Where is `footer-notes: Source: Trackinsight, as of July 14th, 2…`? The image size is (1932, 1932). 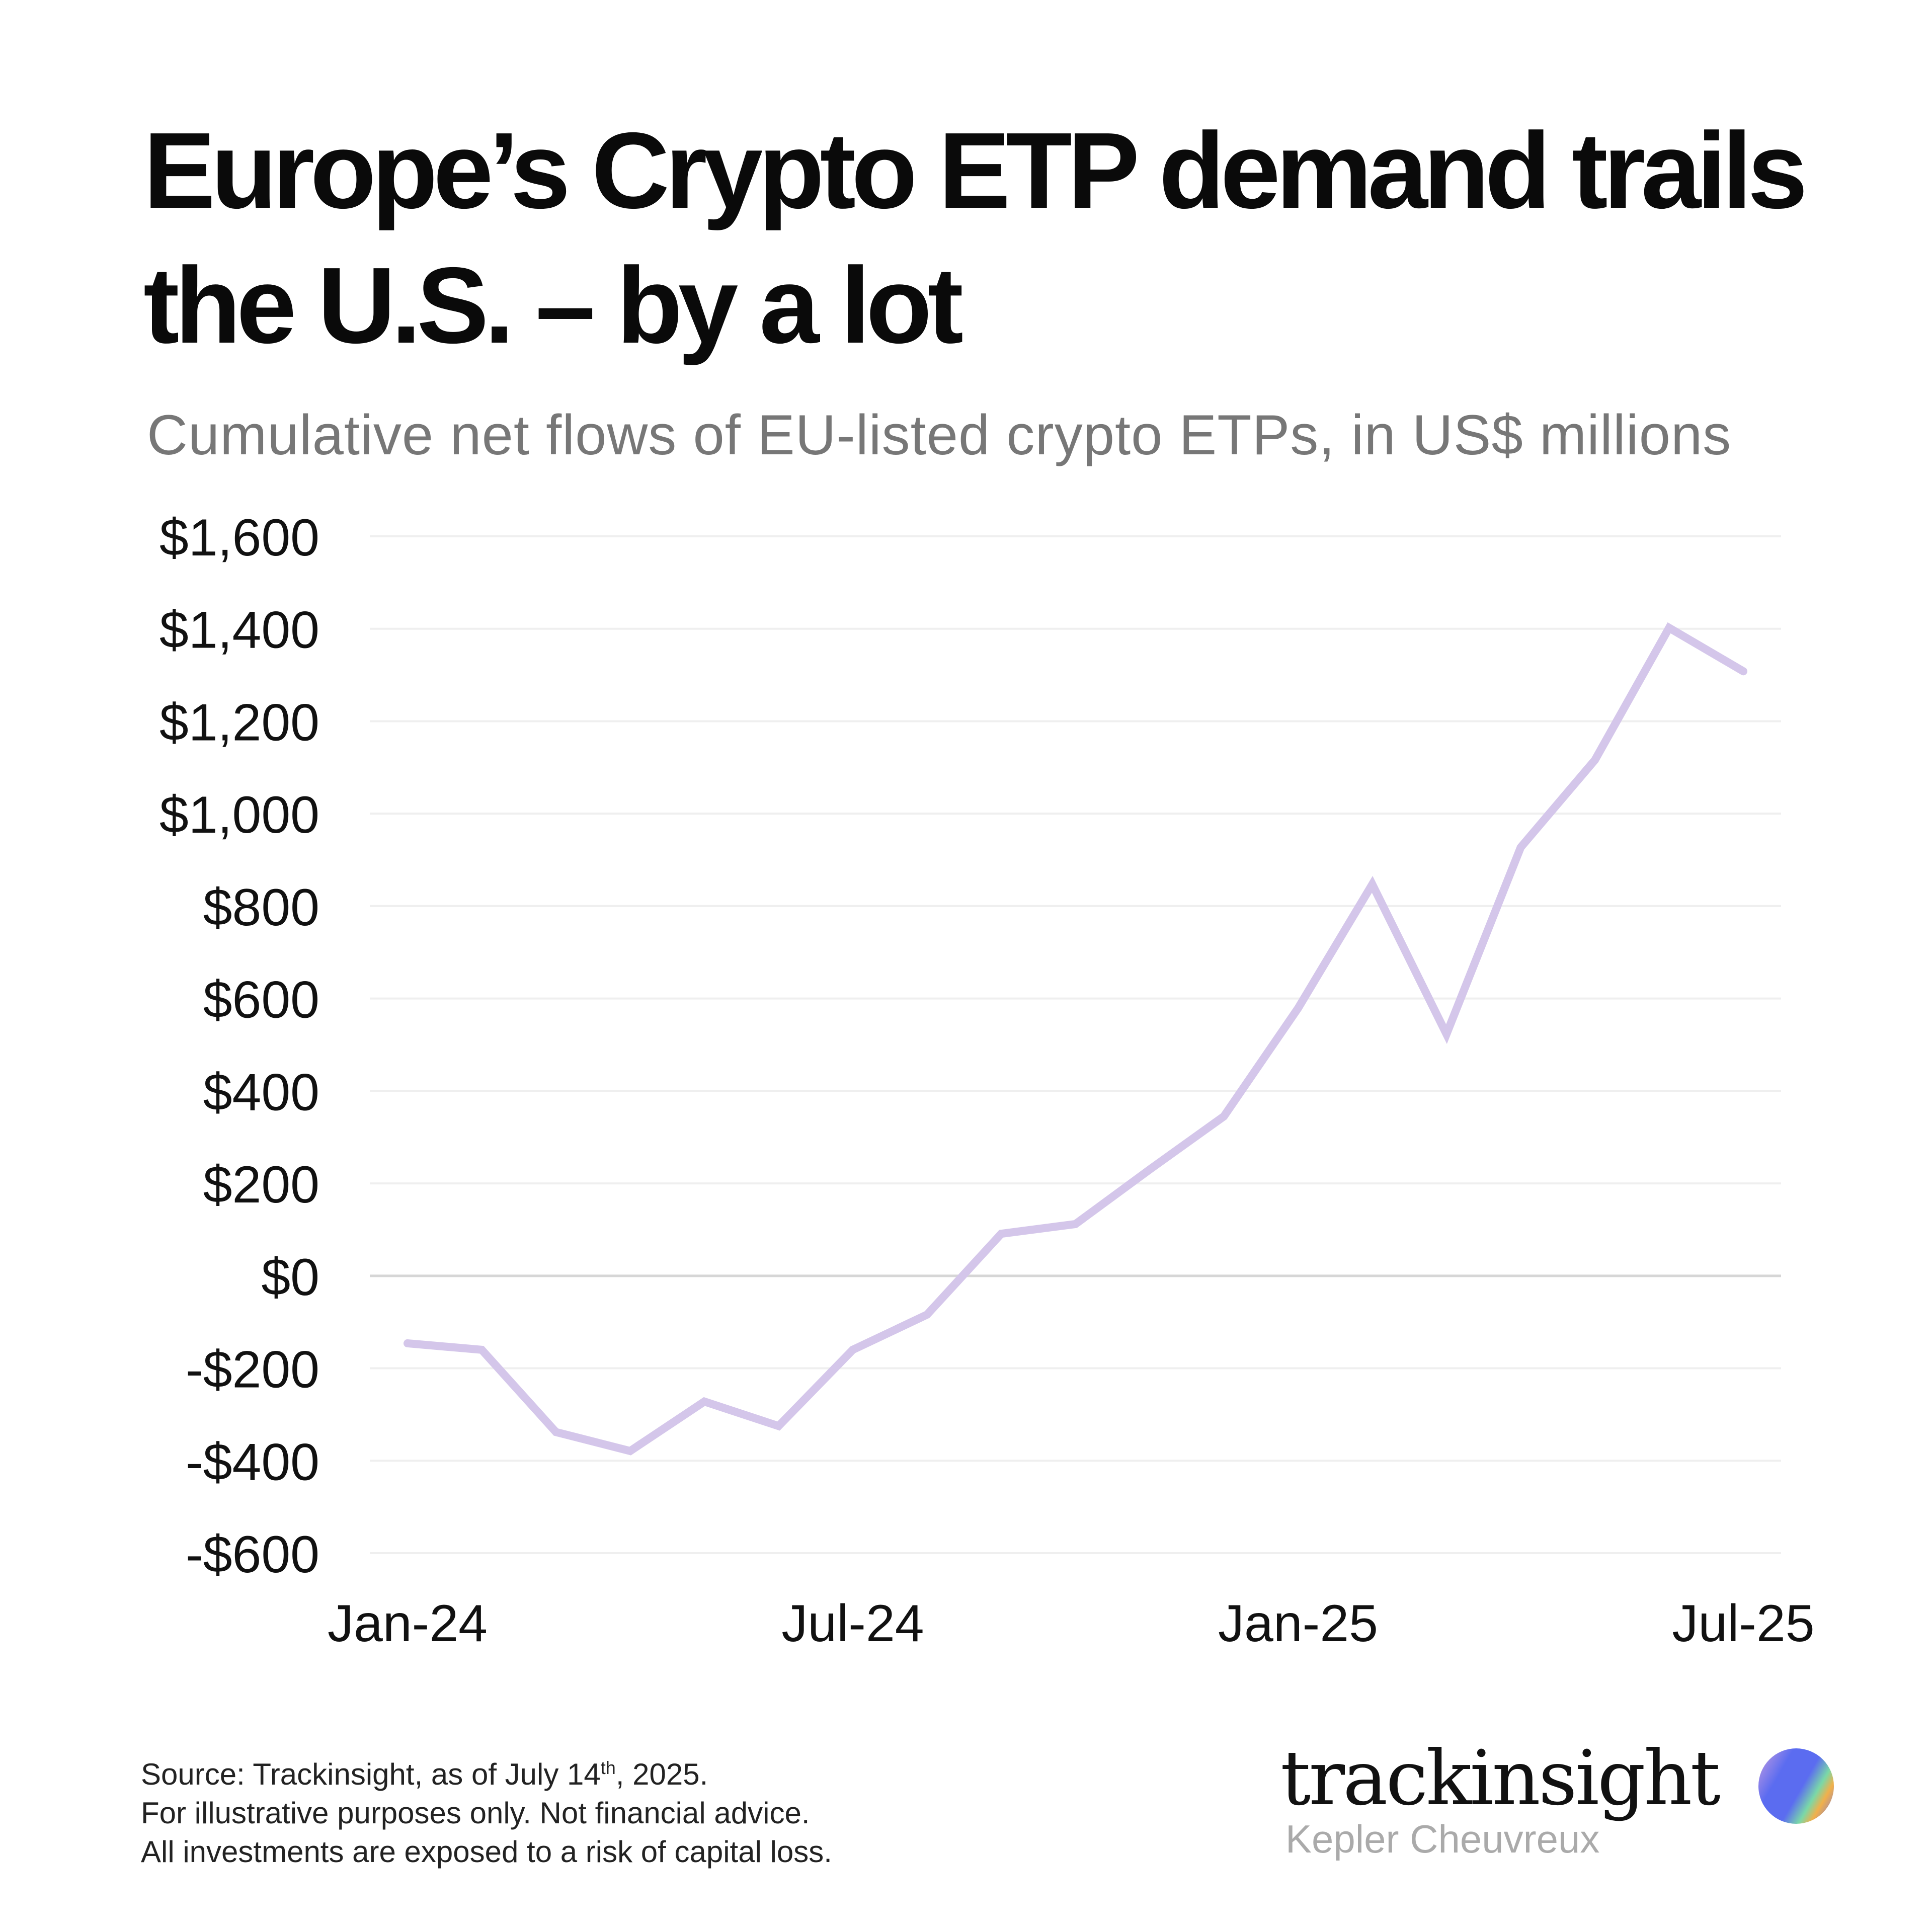 footer-notes: Source: Trackinsight, as of July 14th, 2… is located at coordinates (486, 1809).